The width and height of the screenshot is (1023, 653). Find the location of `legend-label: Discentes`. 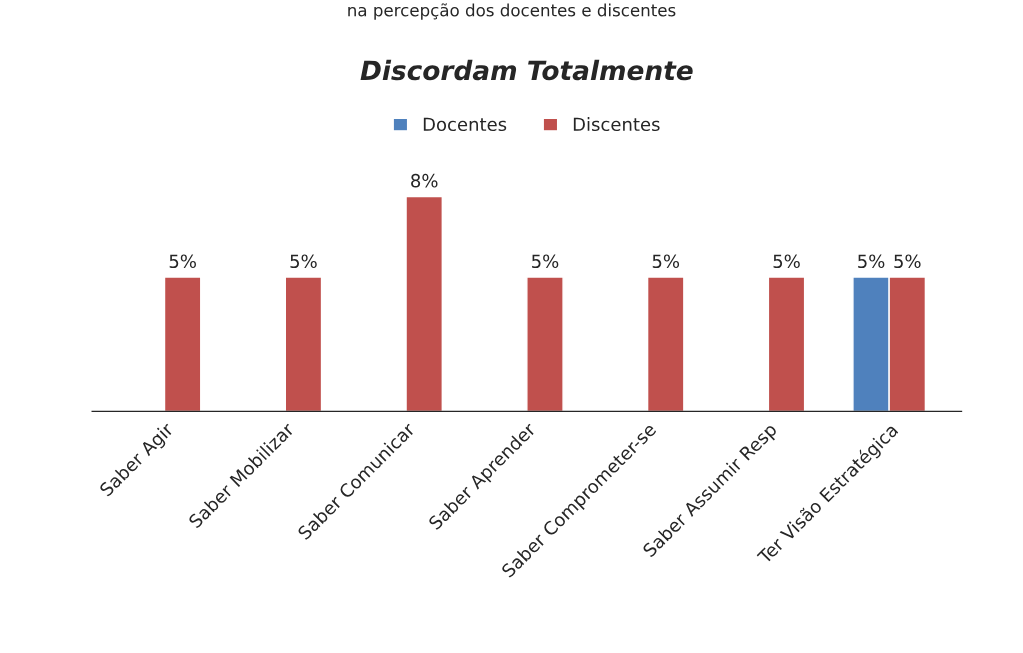

legend-label: Discentes is located at coordinates (616, 124).